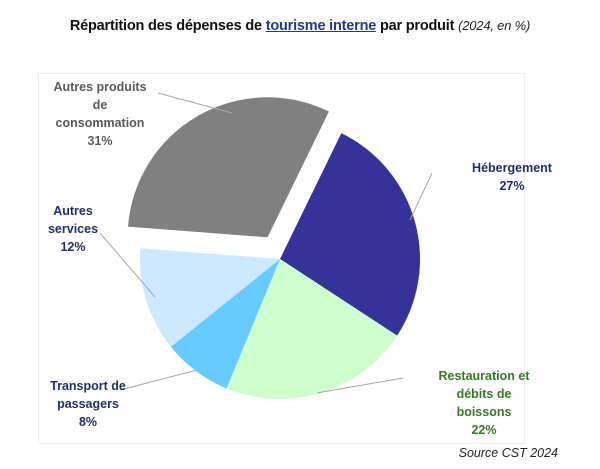  Describe the element at coordinates (494, 25) in the screenshot. I see `chart-subtitle: (2024, en %)` at that location.